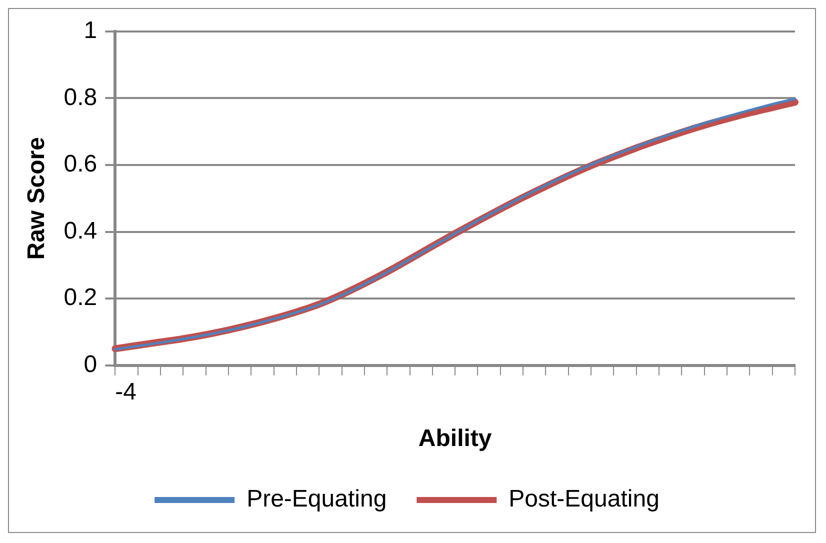 This screenshot has width=826, height=543. What do you see at coordinates (81, 164) in the screenshot?
I see `y-tick-label: 0.6` at bounding box center [81, 164].